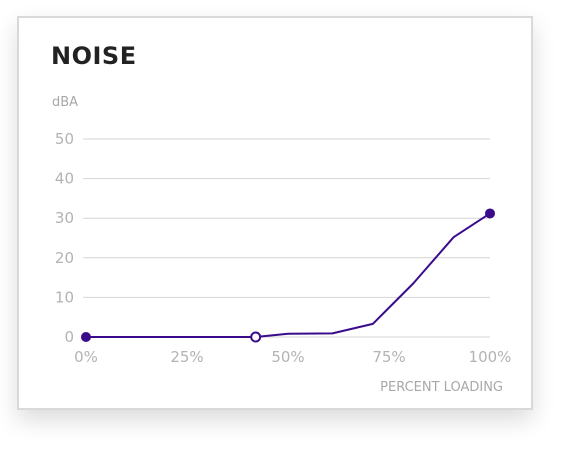 Image resolution: width=583 pixels, height=461 pixels. I want to click on y-tick-label-30: 30, so click(64, 218).